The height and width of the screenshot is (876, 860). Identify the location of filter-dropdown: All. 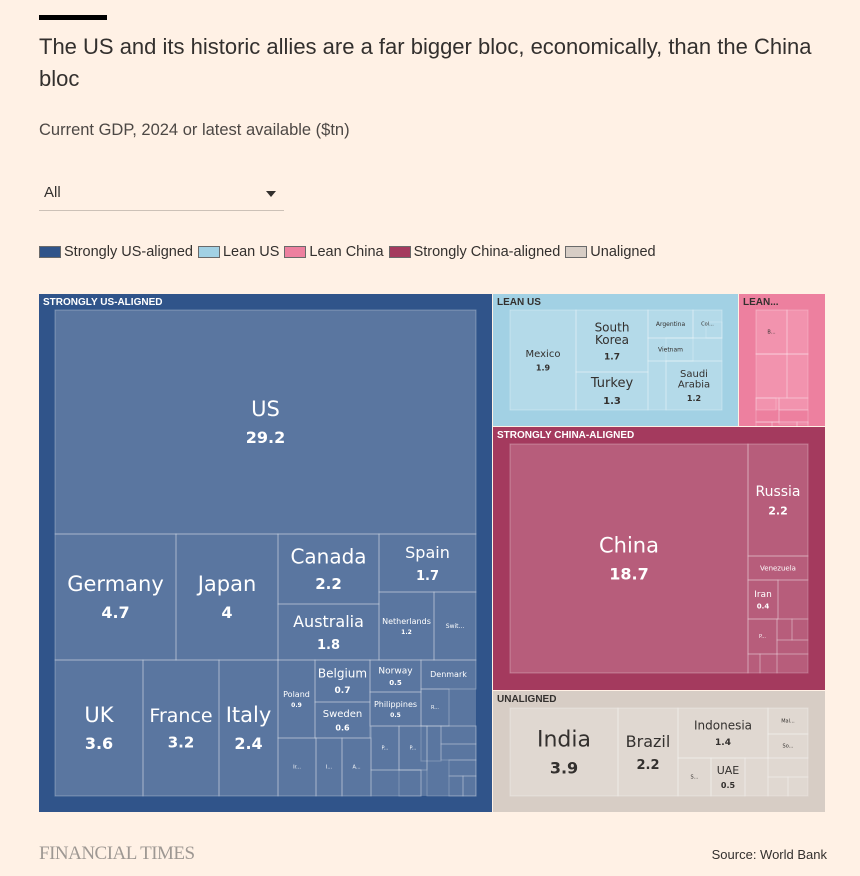
(161, 194).